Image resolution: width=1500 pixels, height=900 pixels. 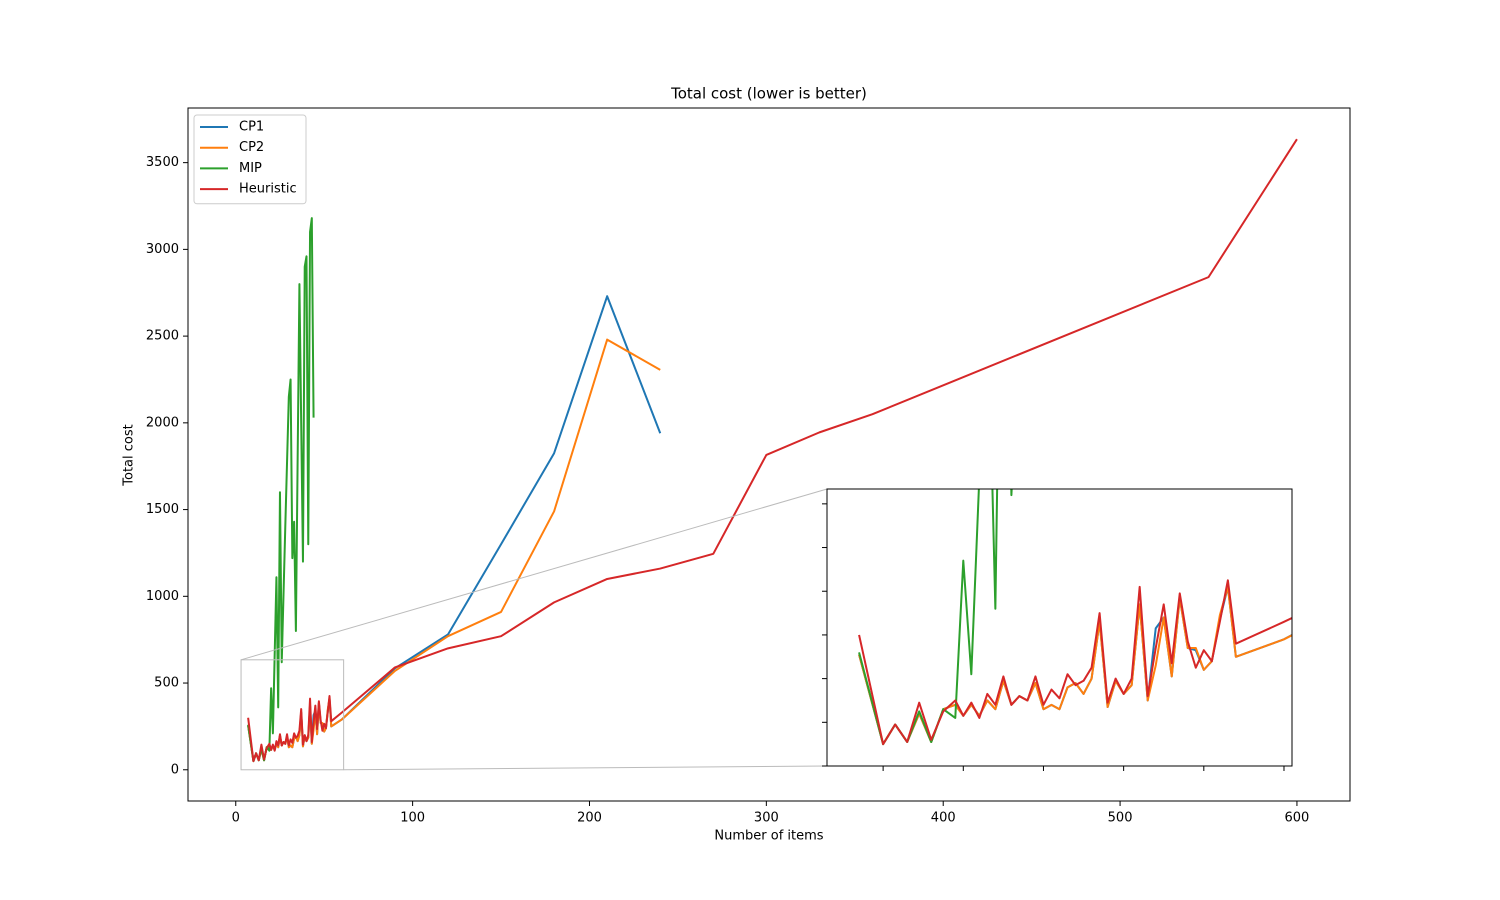 I want to click on inset-background, so click(x=1059, y=627).